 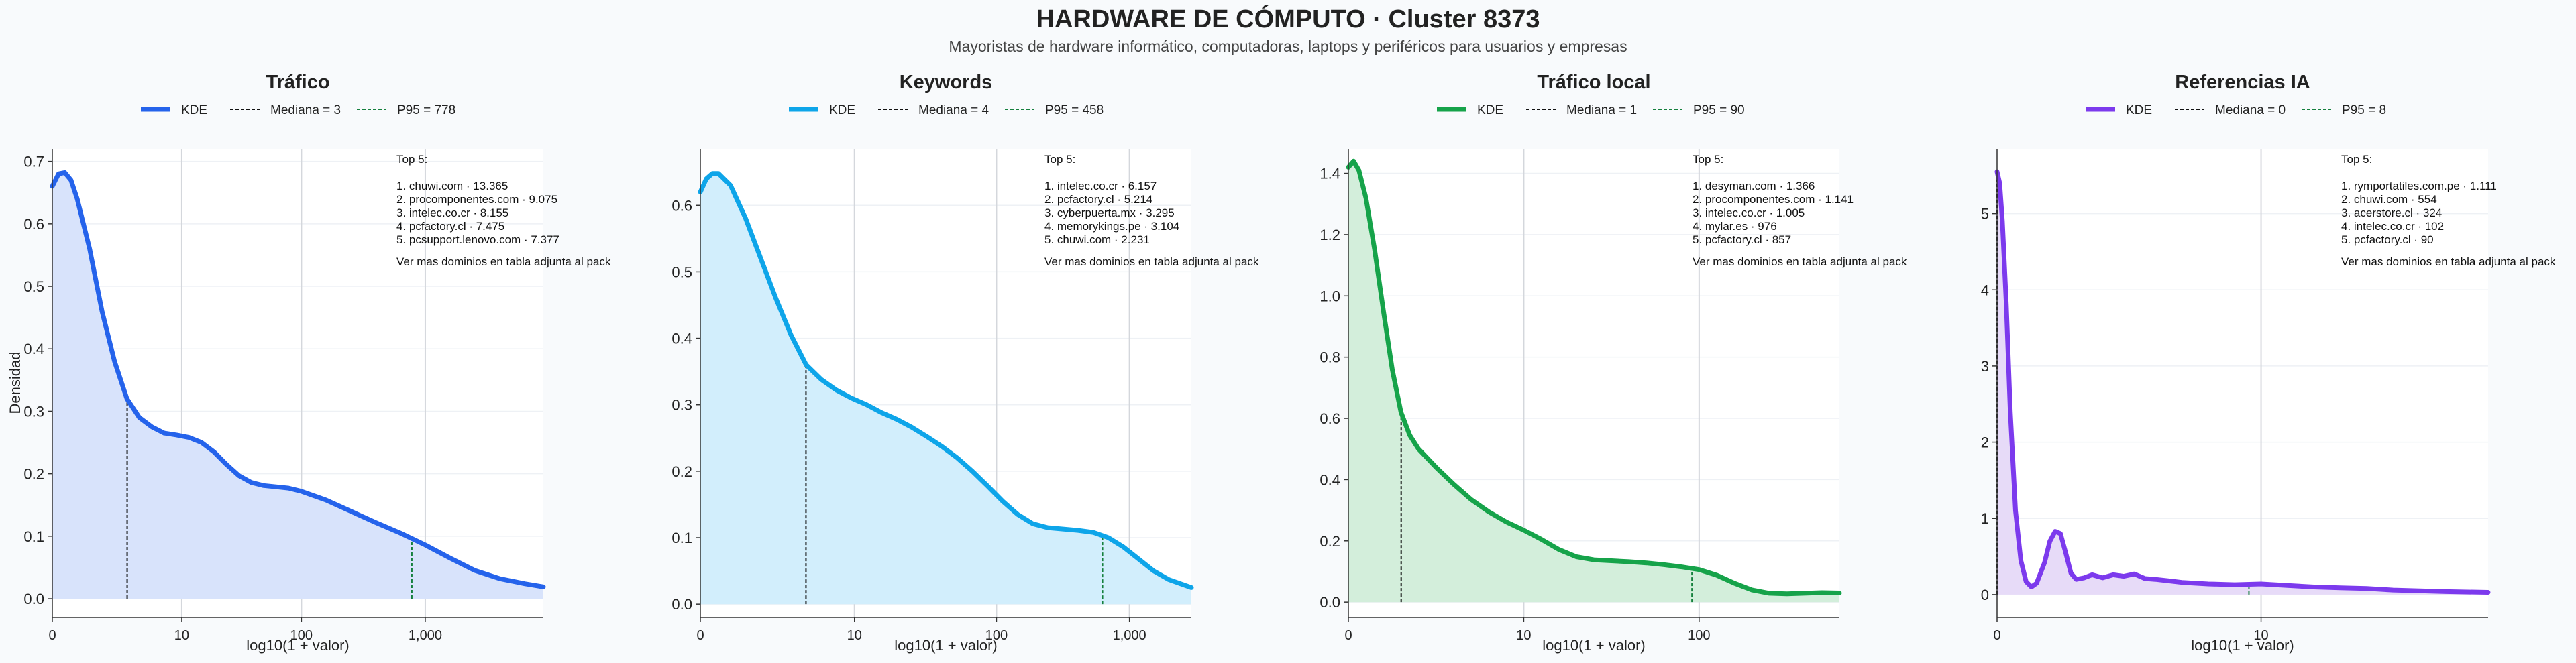 What do you see at coordinates (33, 225) in the screenshot?
I see `panel1-y-tick-label-6: 0.6` at bounding box center [33, 225].